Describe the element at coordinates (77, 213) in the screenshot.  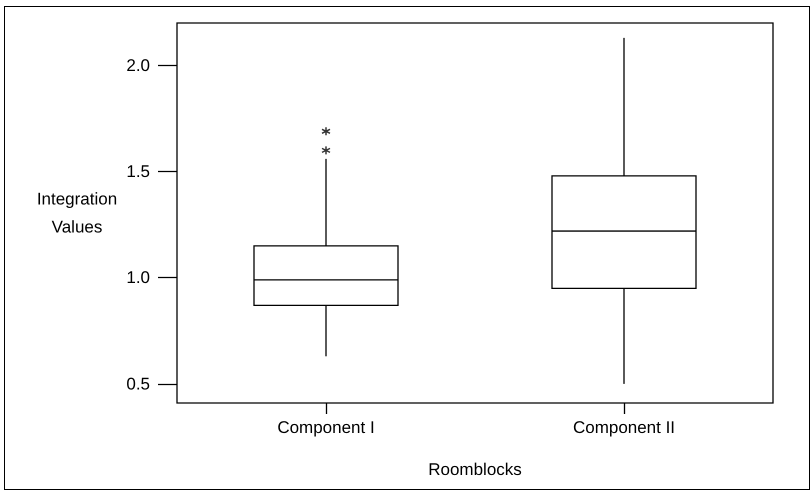
I see `y-axis-title: Integration Values` at that location.